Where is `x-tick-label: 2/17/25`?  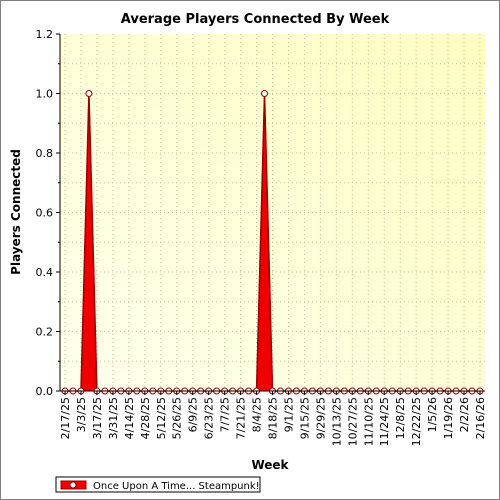
x-tick-label: 2/17/25 is located at coordinates (65, 418).